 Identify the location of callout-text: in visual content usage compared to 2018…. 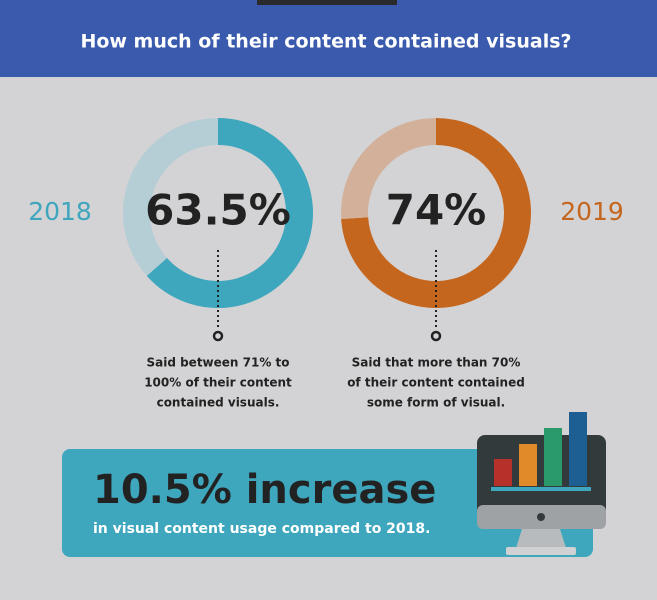
(261, 529).